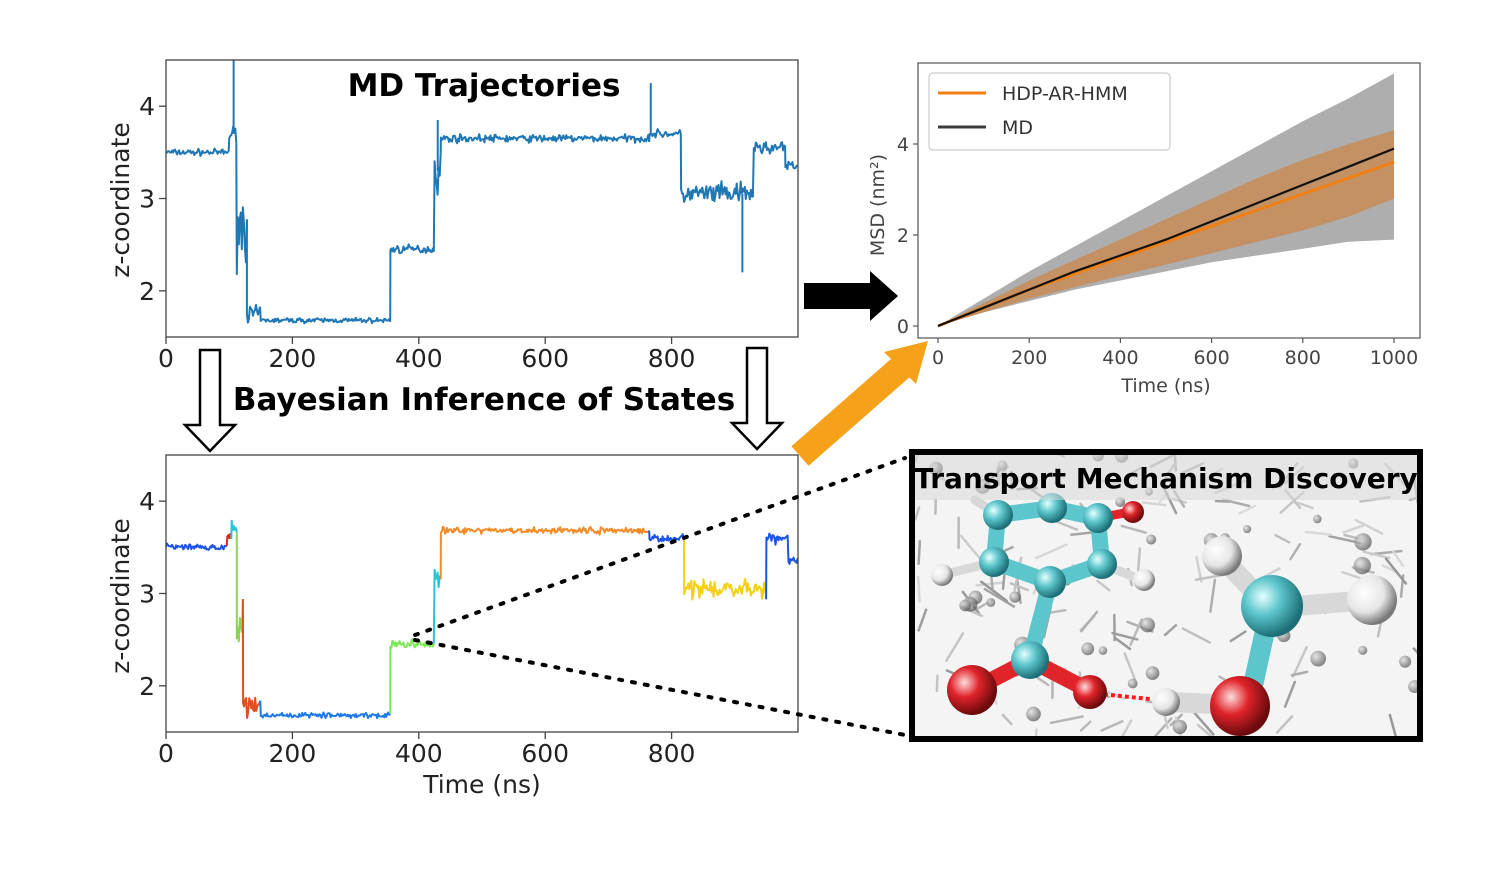  I want to click on msd-x-tick-label: 1000, so click(1394, 358).